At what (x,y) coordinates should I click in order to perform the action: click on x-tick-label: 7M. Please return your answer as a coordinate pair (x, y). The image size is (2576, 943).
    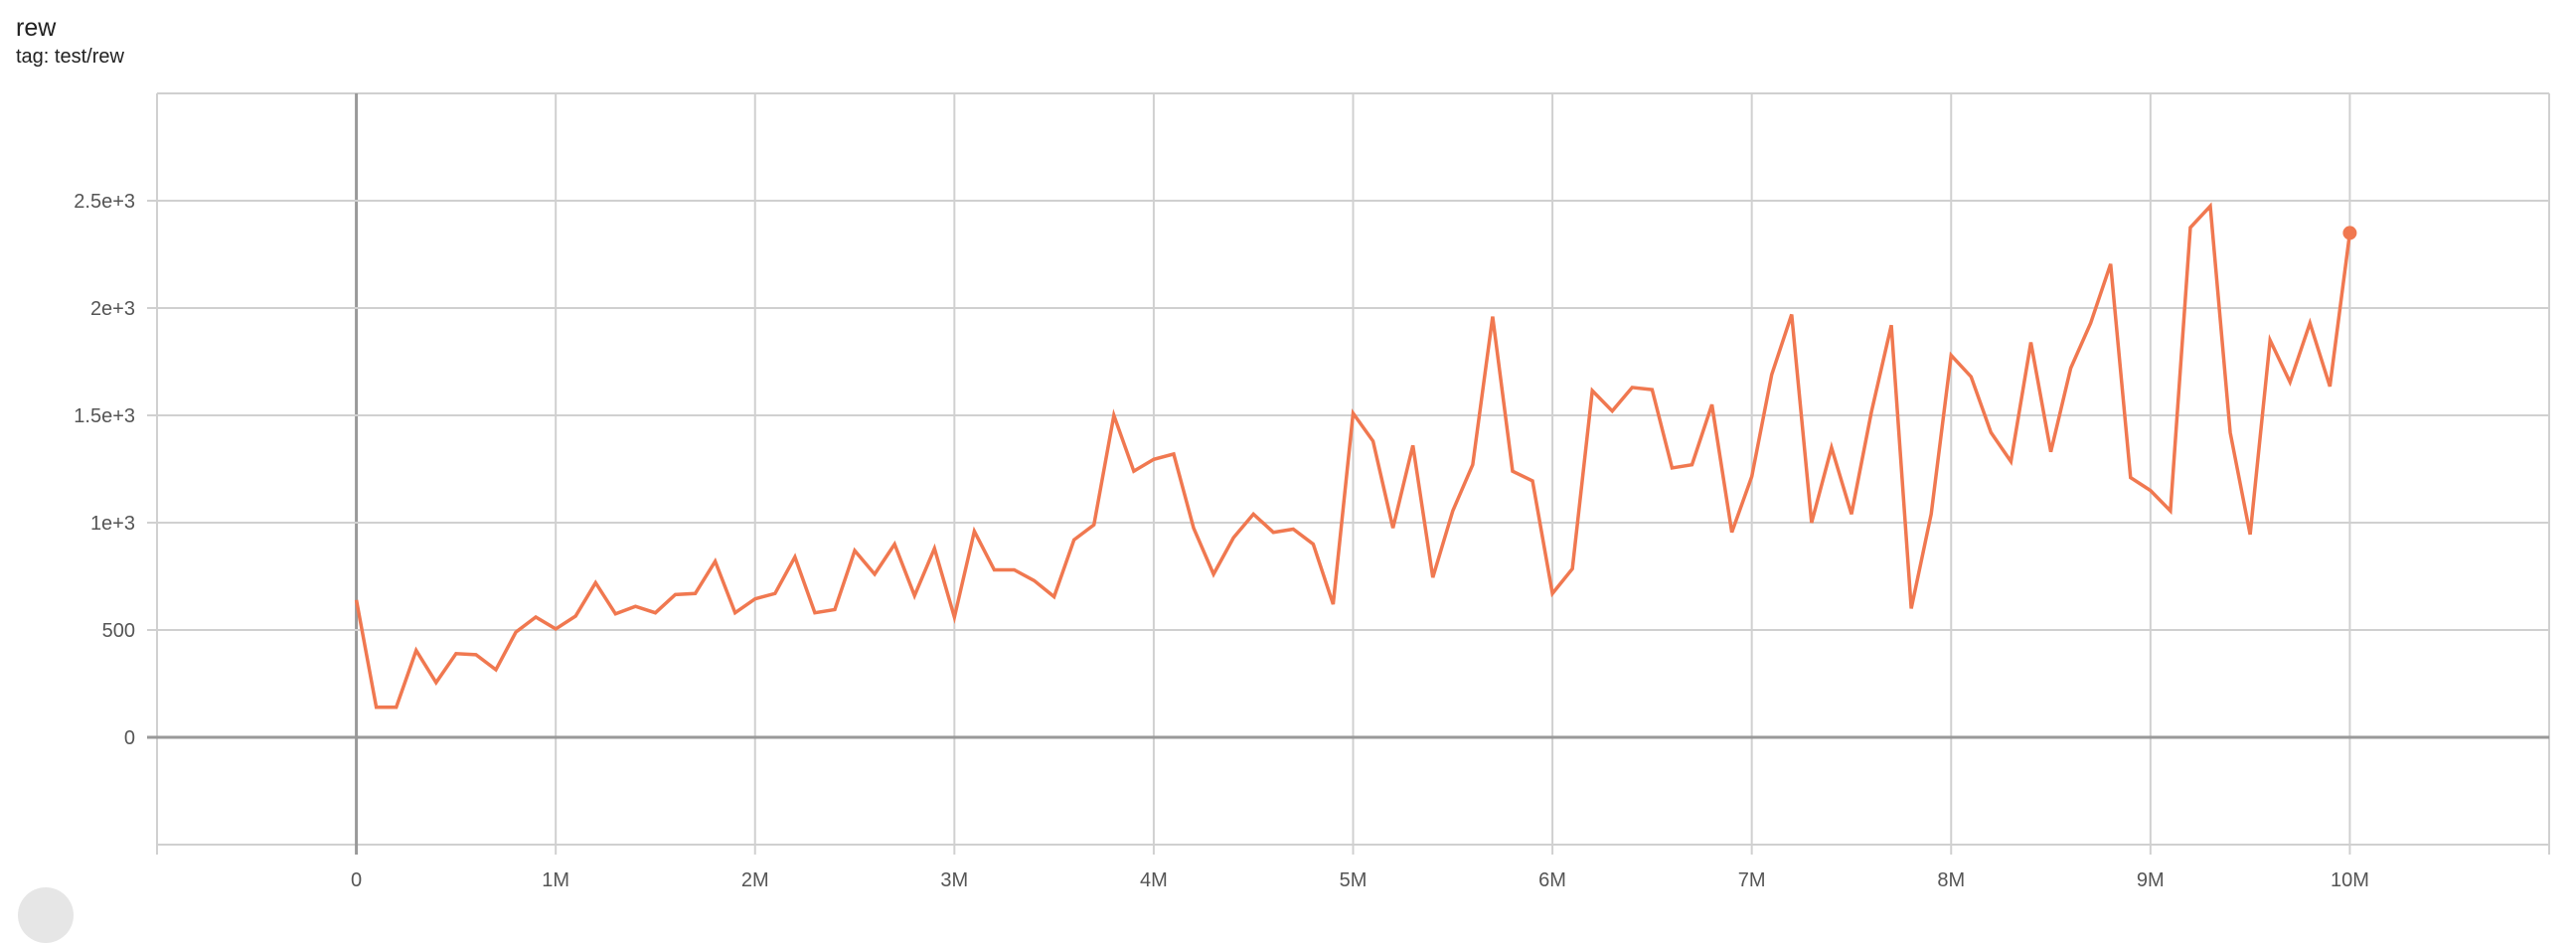
    Looking at the image, I should click on (1752, 880).